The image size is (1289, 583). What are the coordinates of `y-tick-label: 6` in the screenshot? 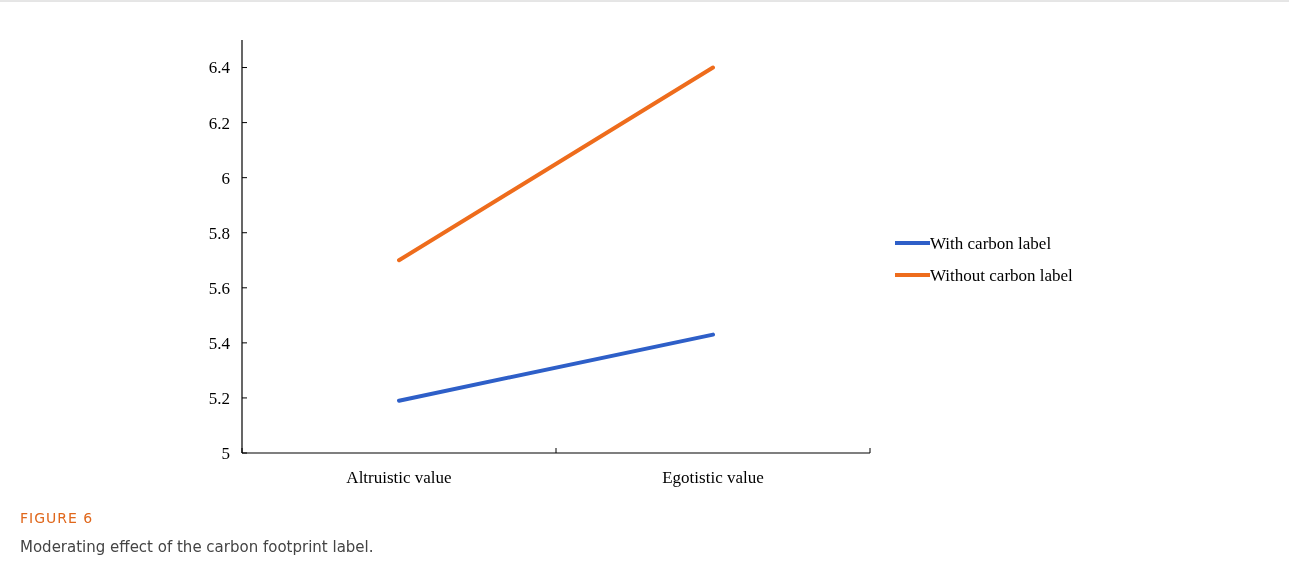 It's located at (225, 178).